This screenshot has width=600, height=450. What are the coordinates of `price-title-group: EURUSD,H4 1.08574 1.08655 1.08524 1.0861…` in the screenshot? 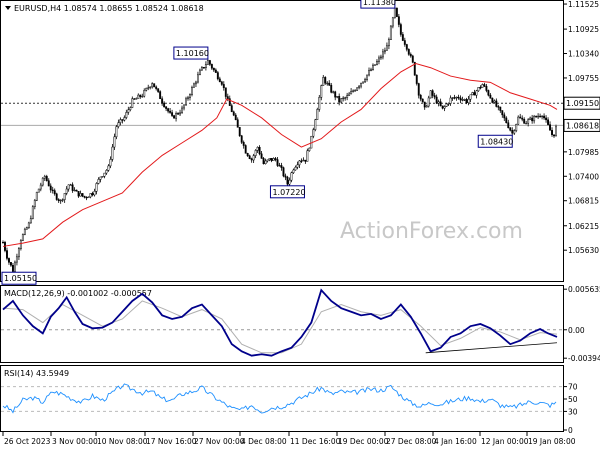 It's located at (104, 8).